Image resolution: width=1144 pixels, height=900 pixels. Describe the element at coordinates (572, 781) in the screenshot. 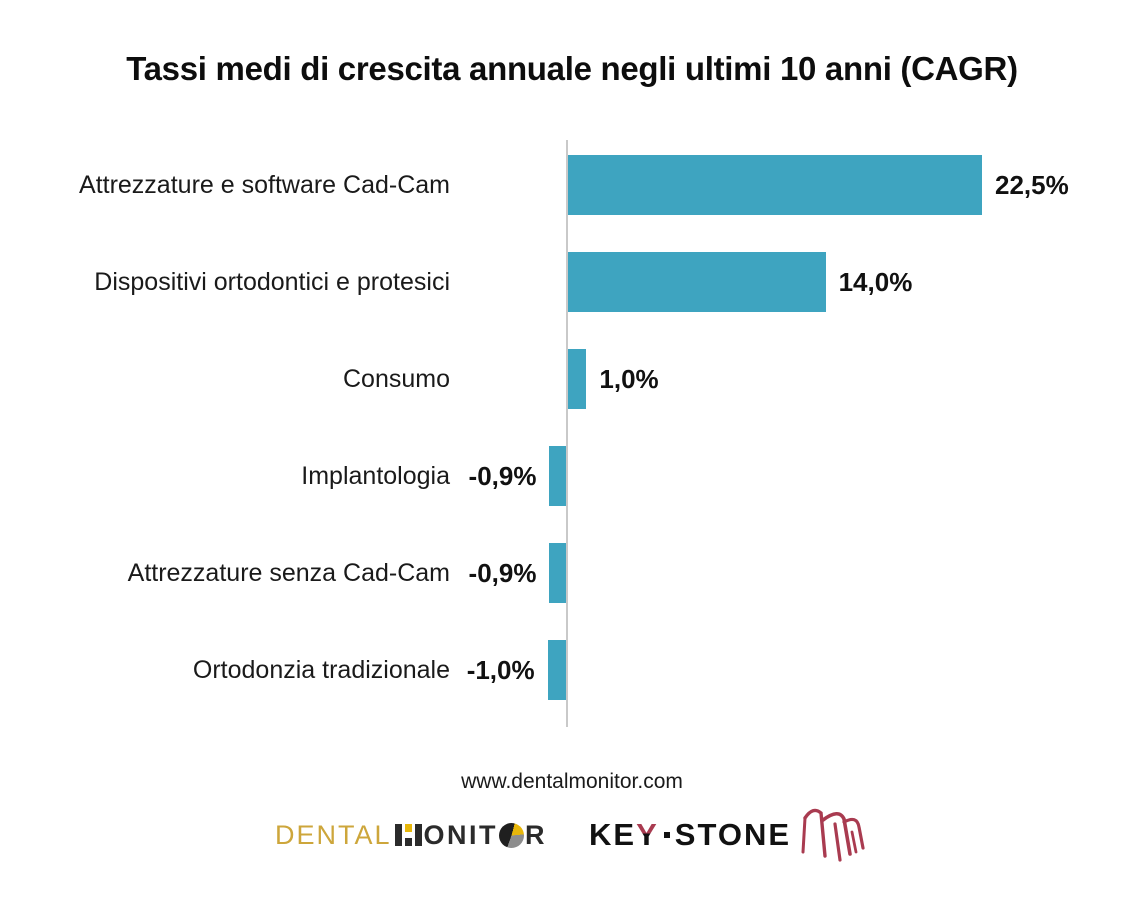

I see `website-url: www.dentalmonitor.com` at that location.